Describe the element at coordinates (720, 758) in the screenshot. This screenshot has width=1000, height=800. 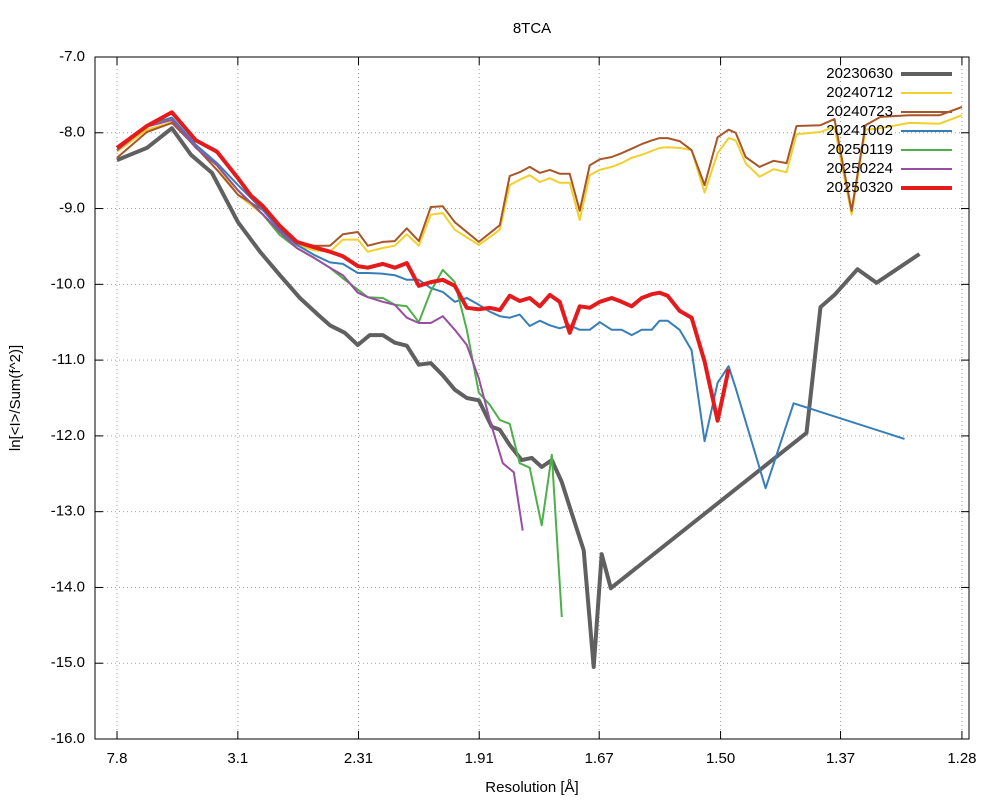
I see `x-tick-label: 1.50` at that location.